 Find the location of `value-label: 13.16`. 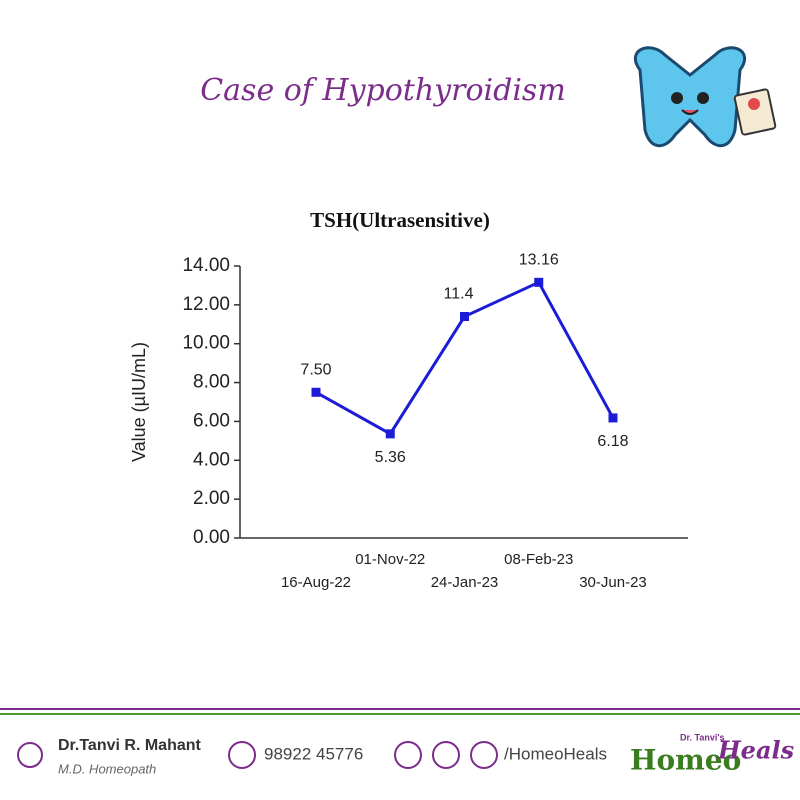

value-label: 13.16 is located at coordinates (539, 260).